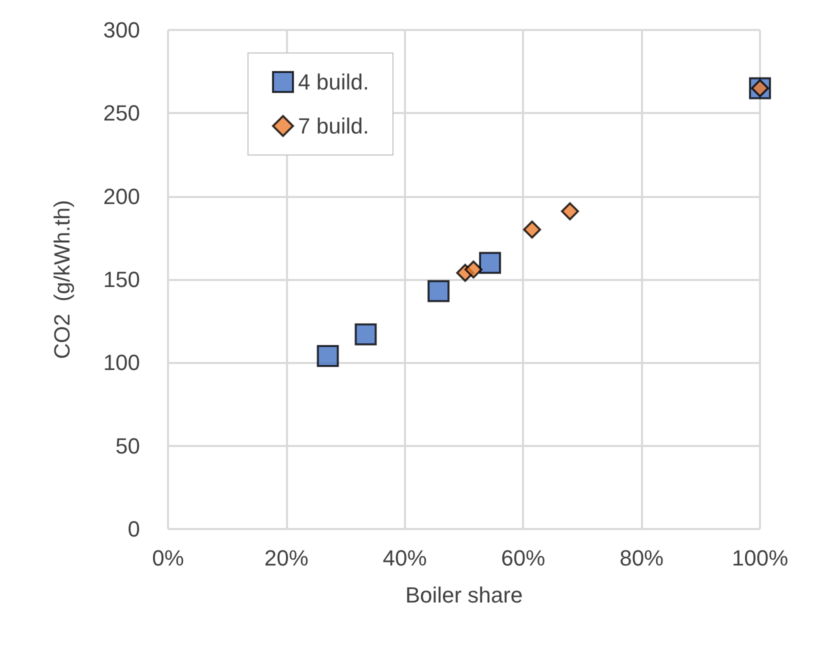  Describe the element at coordinates (333, 126) in the screenshot. I see `legend-label: 7 build.` at that location.